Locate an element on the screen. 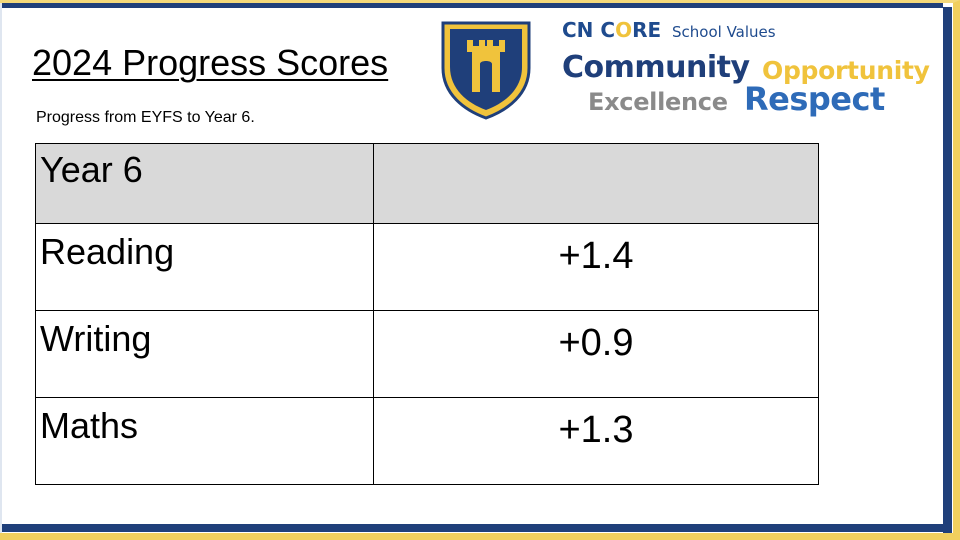 The height and width of the screenshot is (540, 960). frame-bottom-band is located at coordinates (472, 528).